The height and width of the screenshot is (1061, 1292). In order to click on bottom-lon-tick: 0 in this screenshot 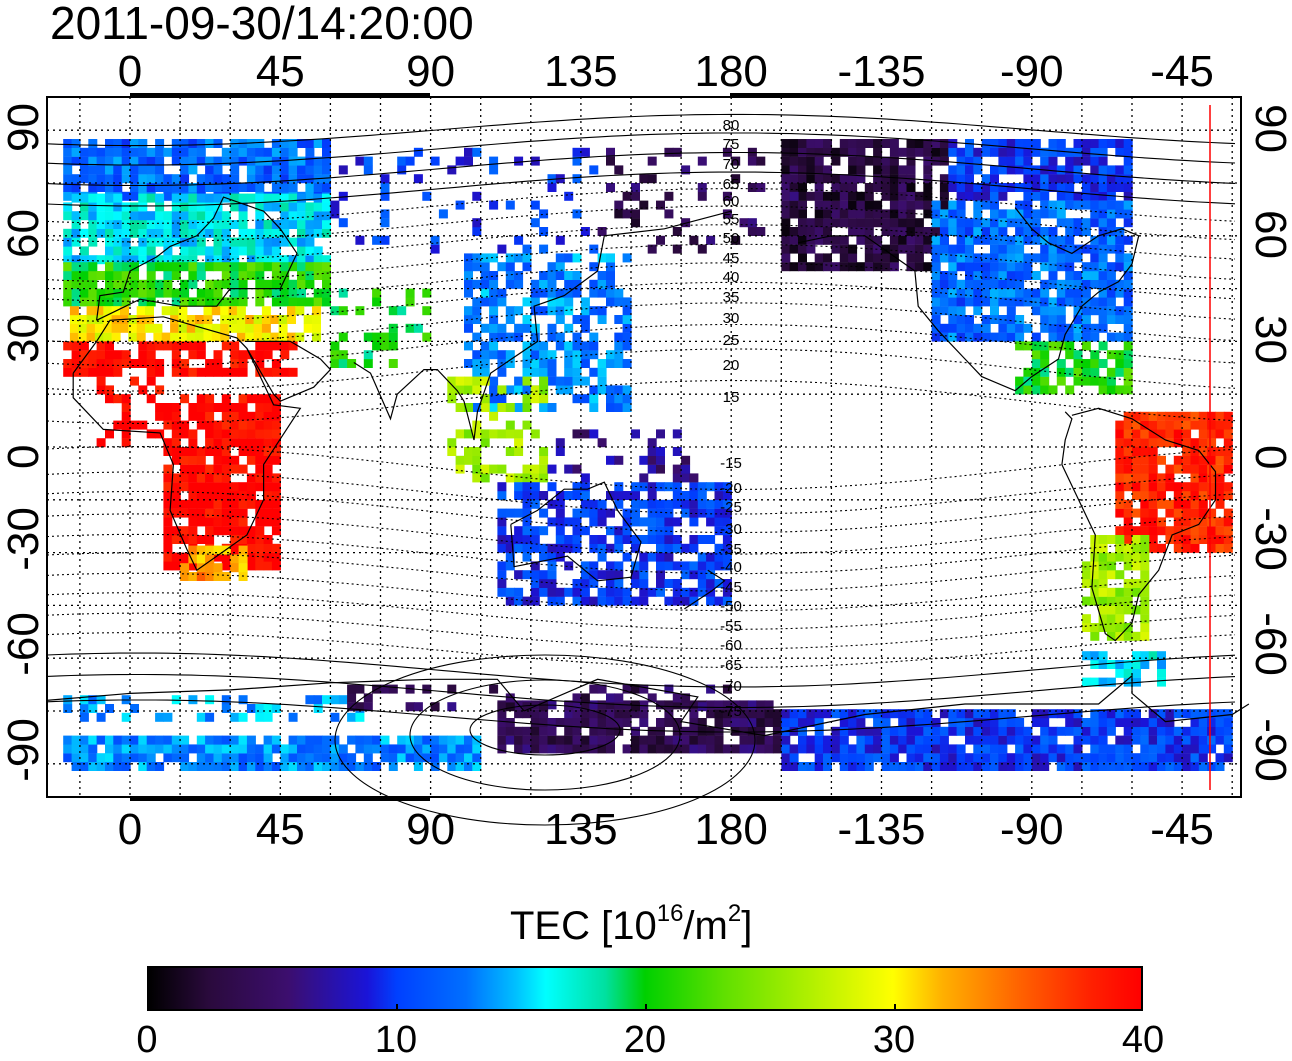, I will do `click(130, 829)`.